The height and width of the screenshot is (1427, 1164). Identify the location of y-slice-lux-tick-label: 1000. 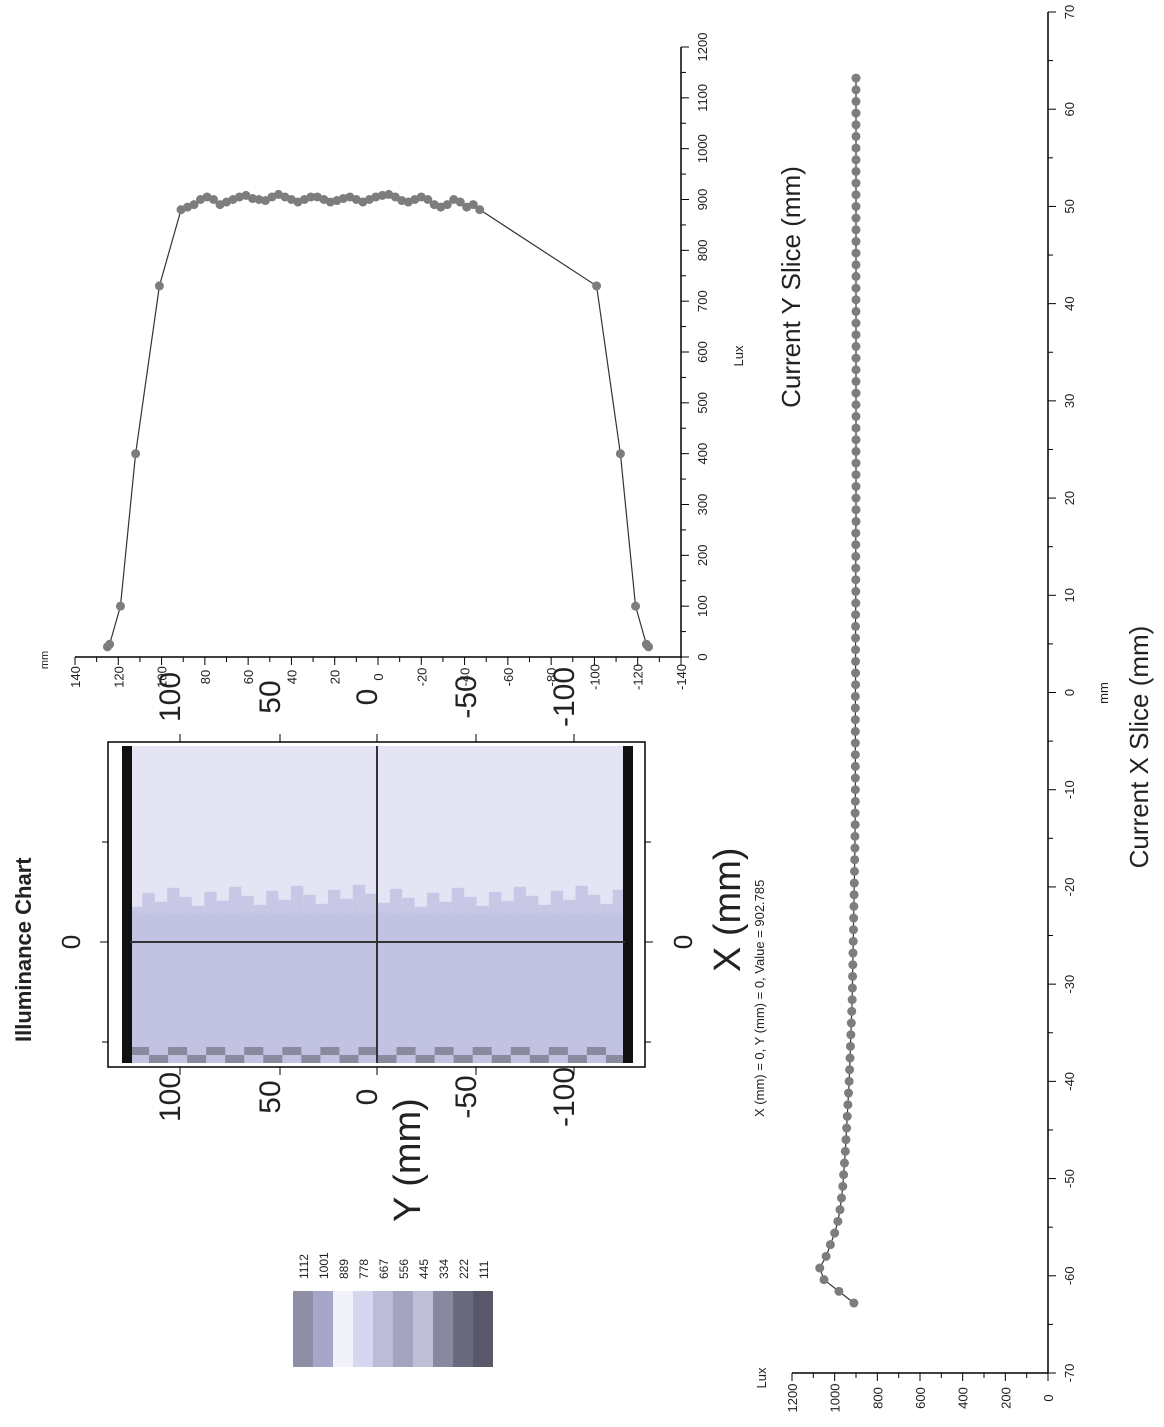
(702, 148).